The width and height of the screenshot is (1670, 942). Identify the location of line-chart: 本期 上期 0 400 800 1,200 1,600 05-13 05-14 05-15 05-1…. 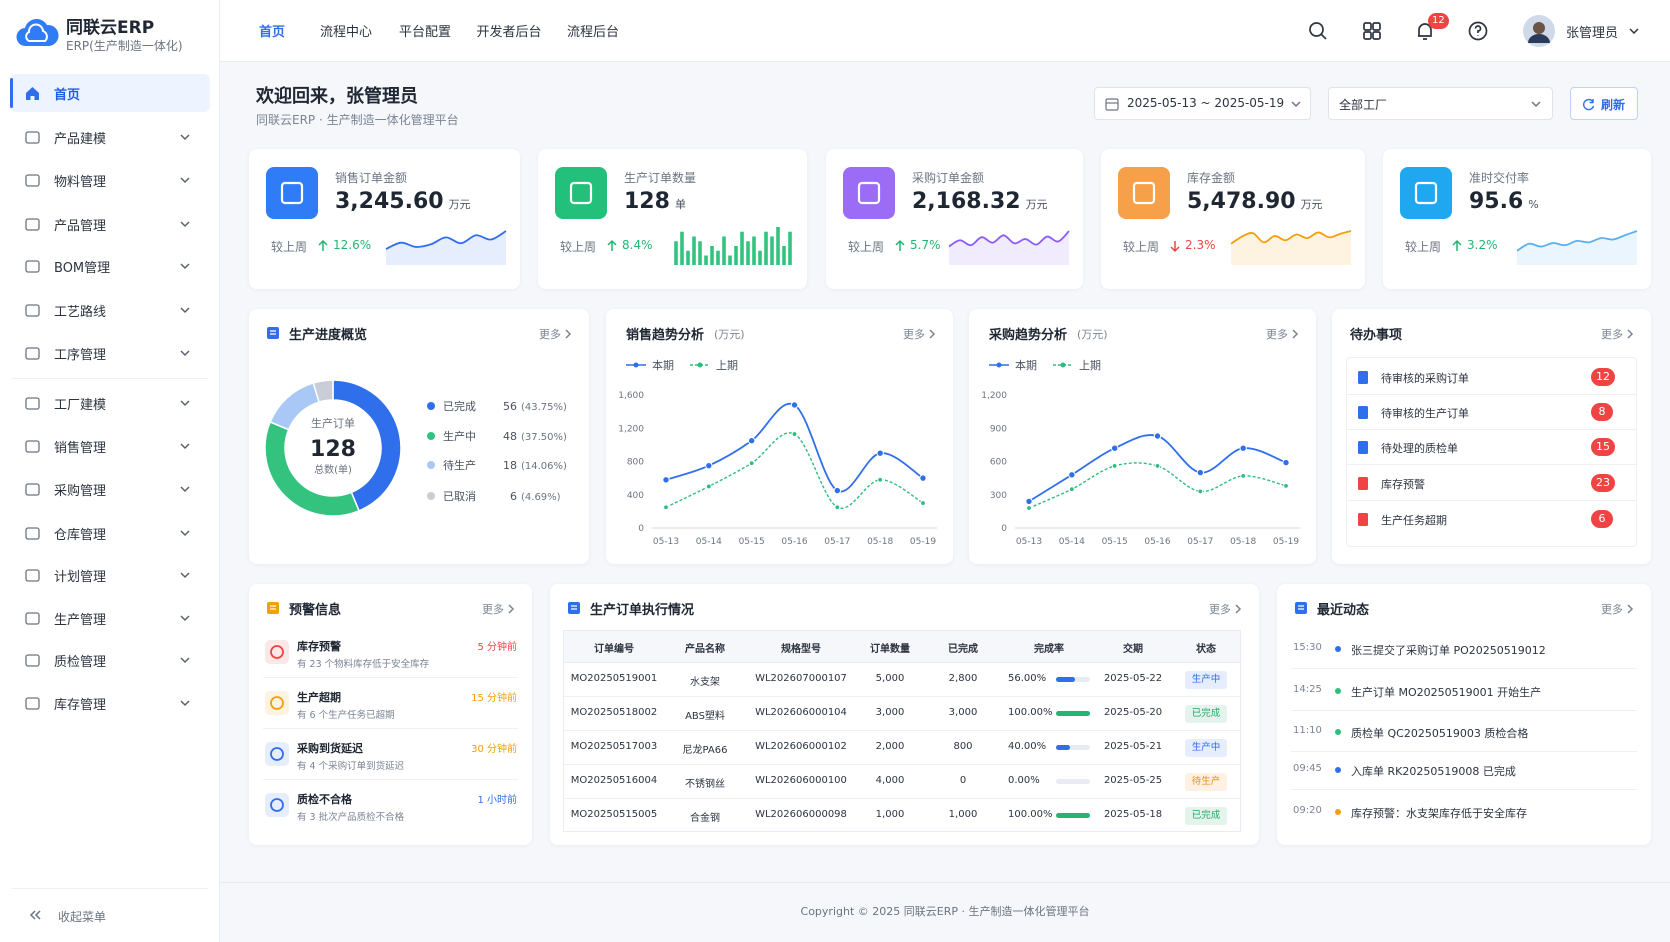
(777, 452).